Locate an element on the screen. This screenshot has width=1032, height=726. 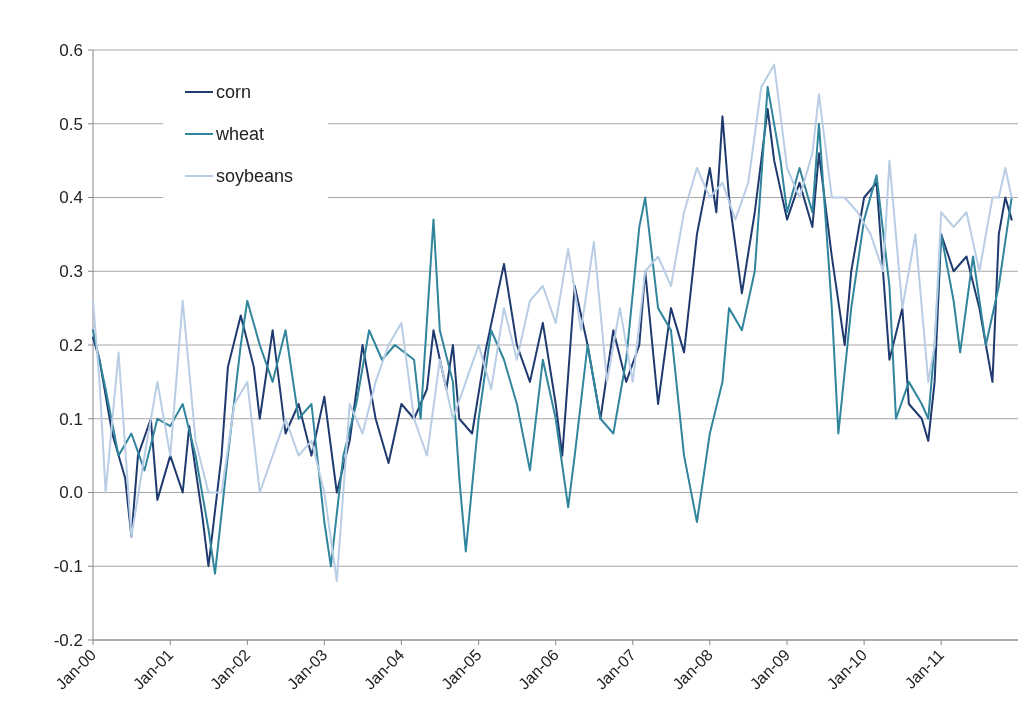
y-tick-label: 0.3 is located at coordinates (71, 272).